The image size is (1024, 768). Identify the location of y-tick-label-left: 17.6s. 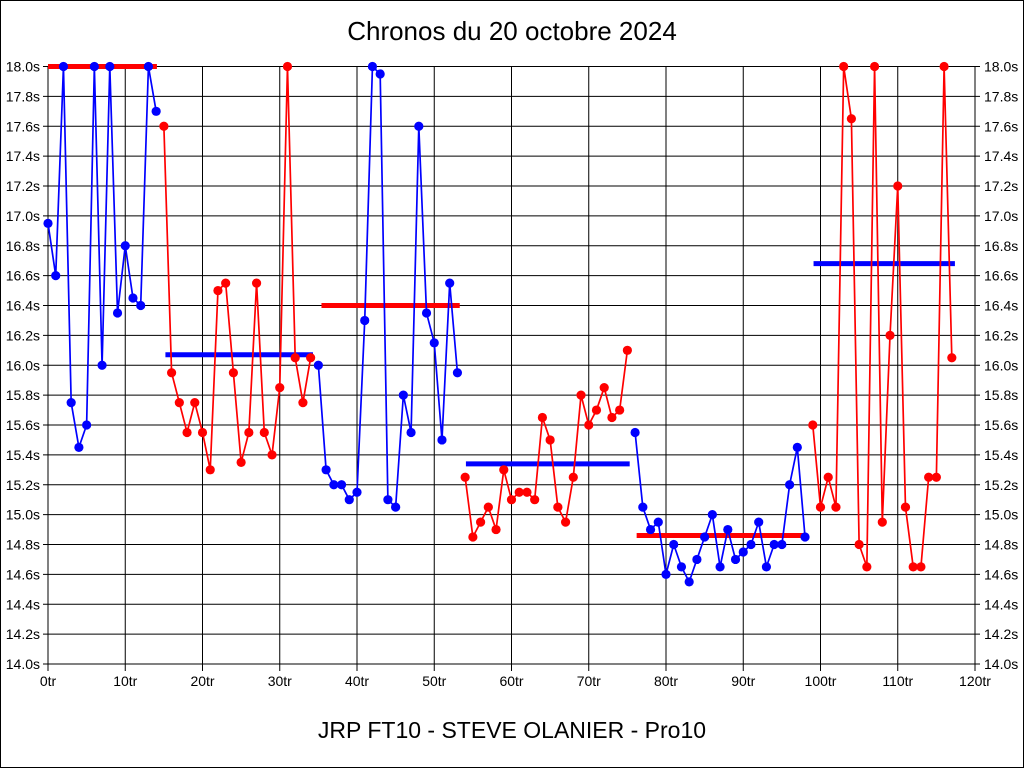
(23, 126).